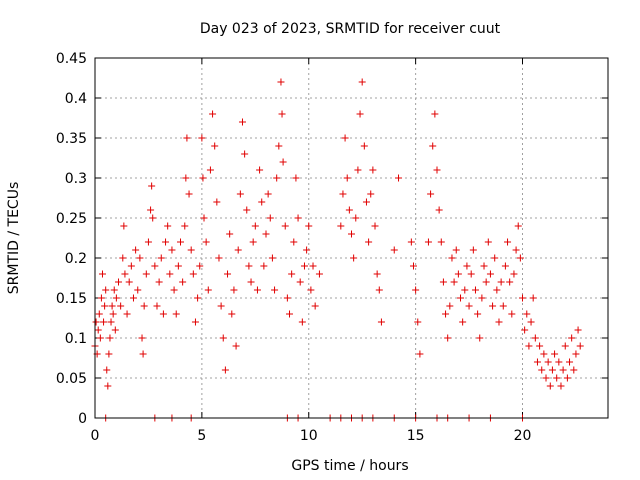 This screenshot has height=480, width=640. I want to click on x-tick-label: 0, so click(95, 436).